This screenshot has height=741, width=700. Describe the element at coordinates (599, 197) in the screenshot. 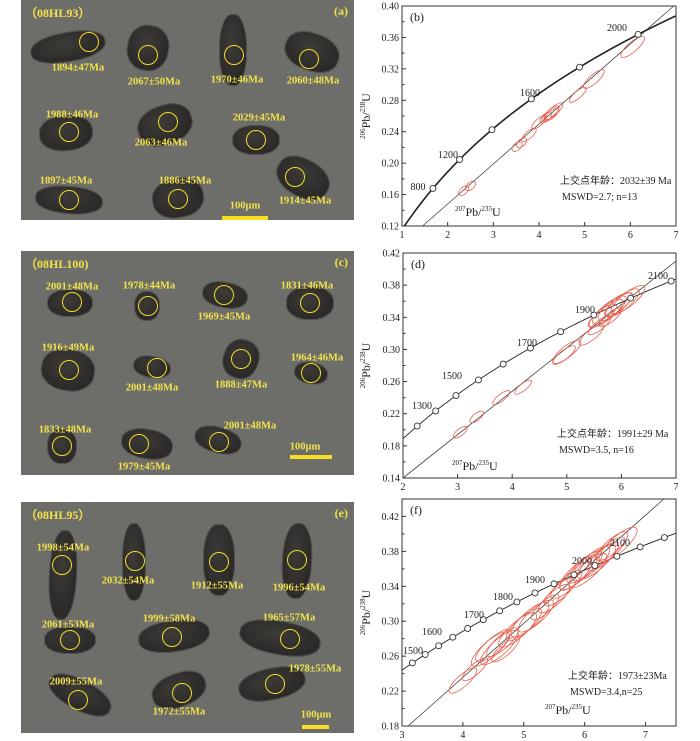

I see `mswd-text: MSWD=2.7; n=13` at that location.